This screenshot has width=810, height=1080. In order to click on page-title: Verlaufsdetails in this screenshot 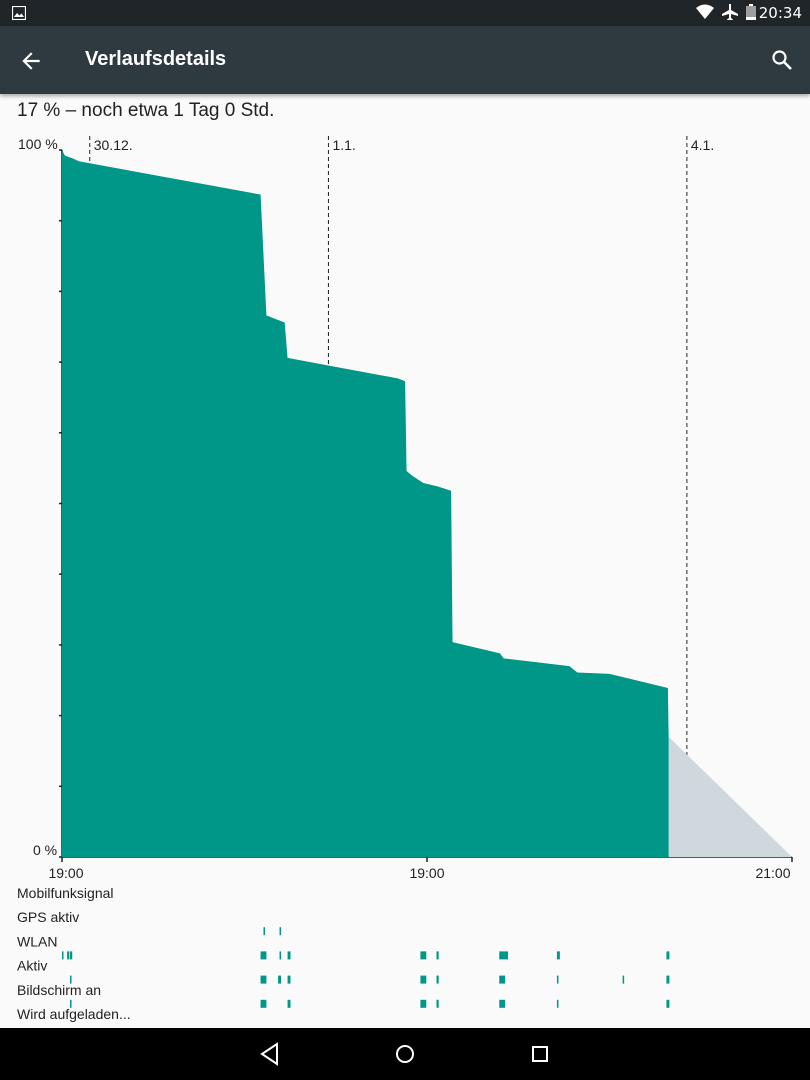, I will do `click(156, 59)`.